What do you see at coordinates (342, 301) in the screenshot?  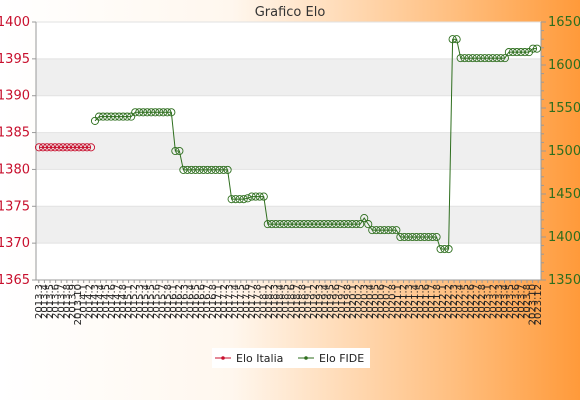 I see `x-tick-label: 2019.7` at bounding box center [342, 301].